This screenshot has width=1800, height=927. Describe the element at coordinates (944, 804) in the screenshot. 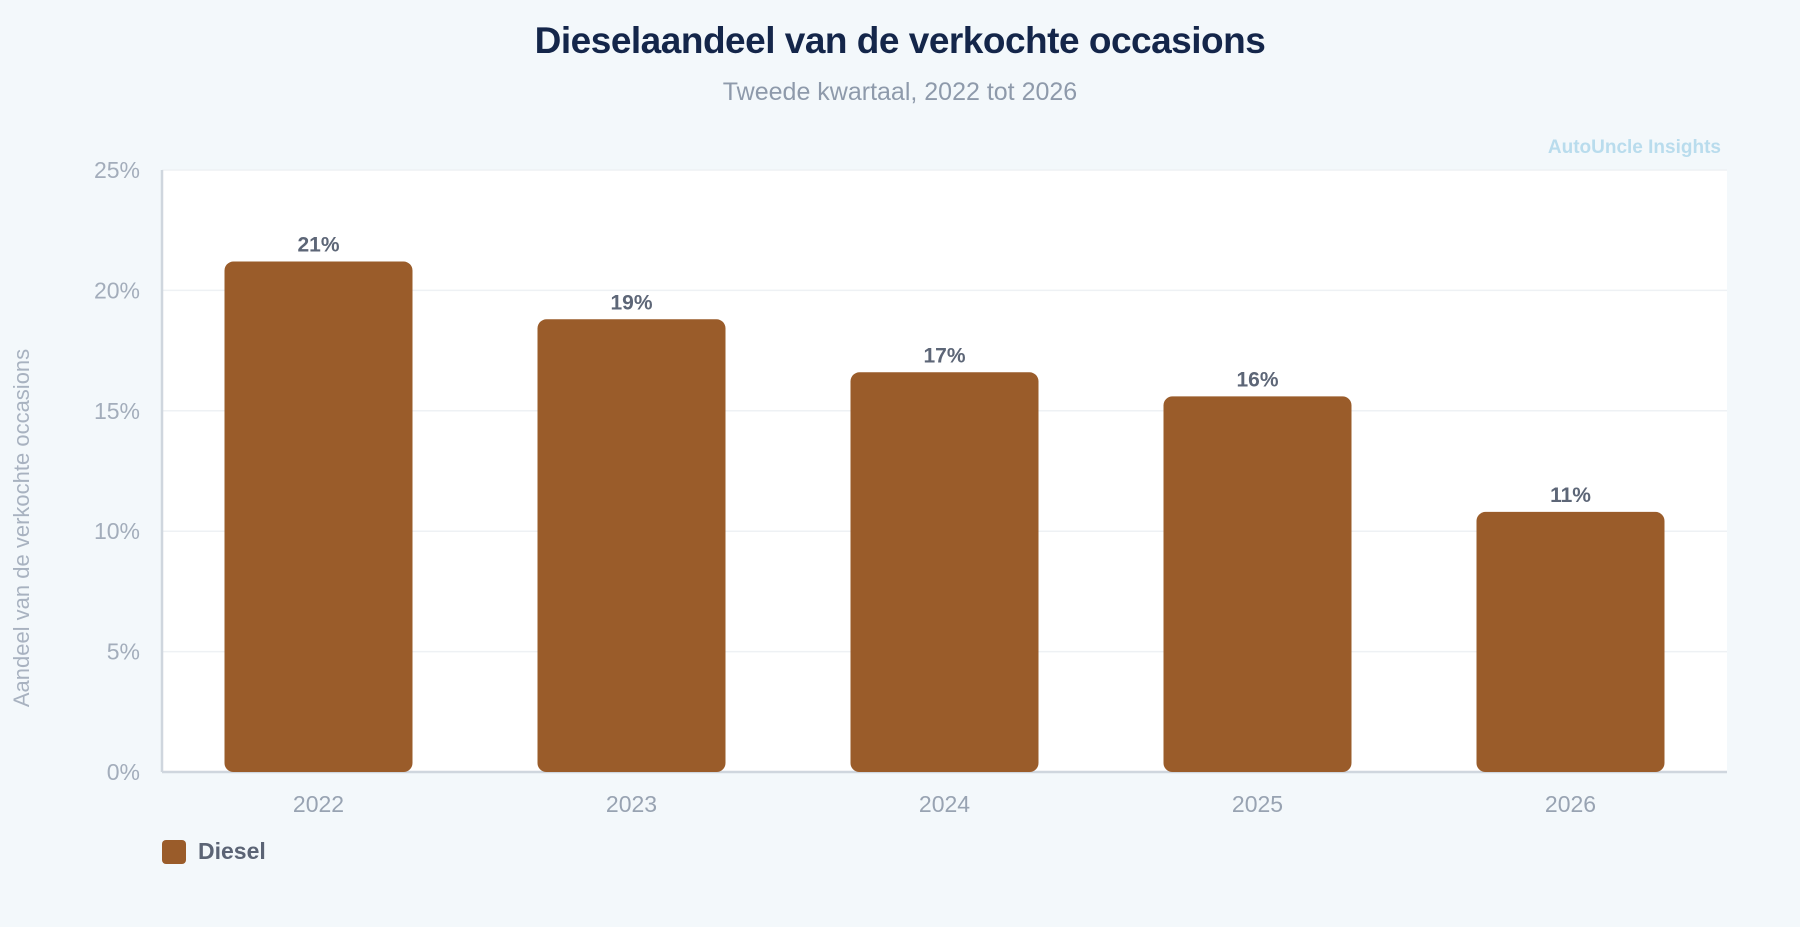

I see `x-tick-label-2024: 2024` at that location.